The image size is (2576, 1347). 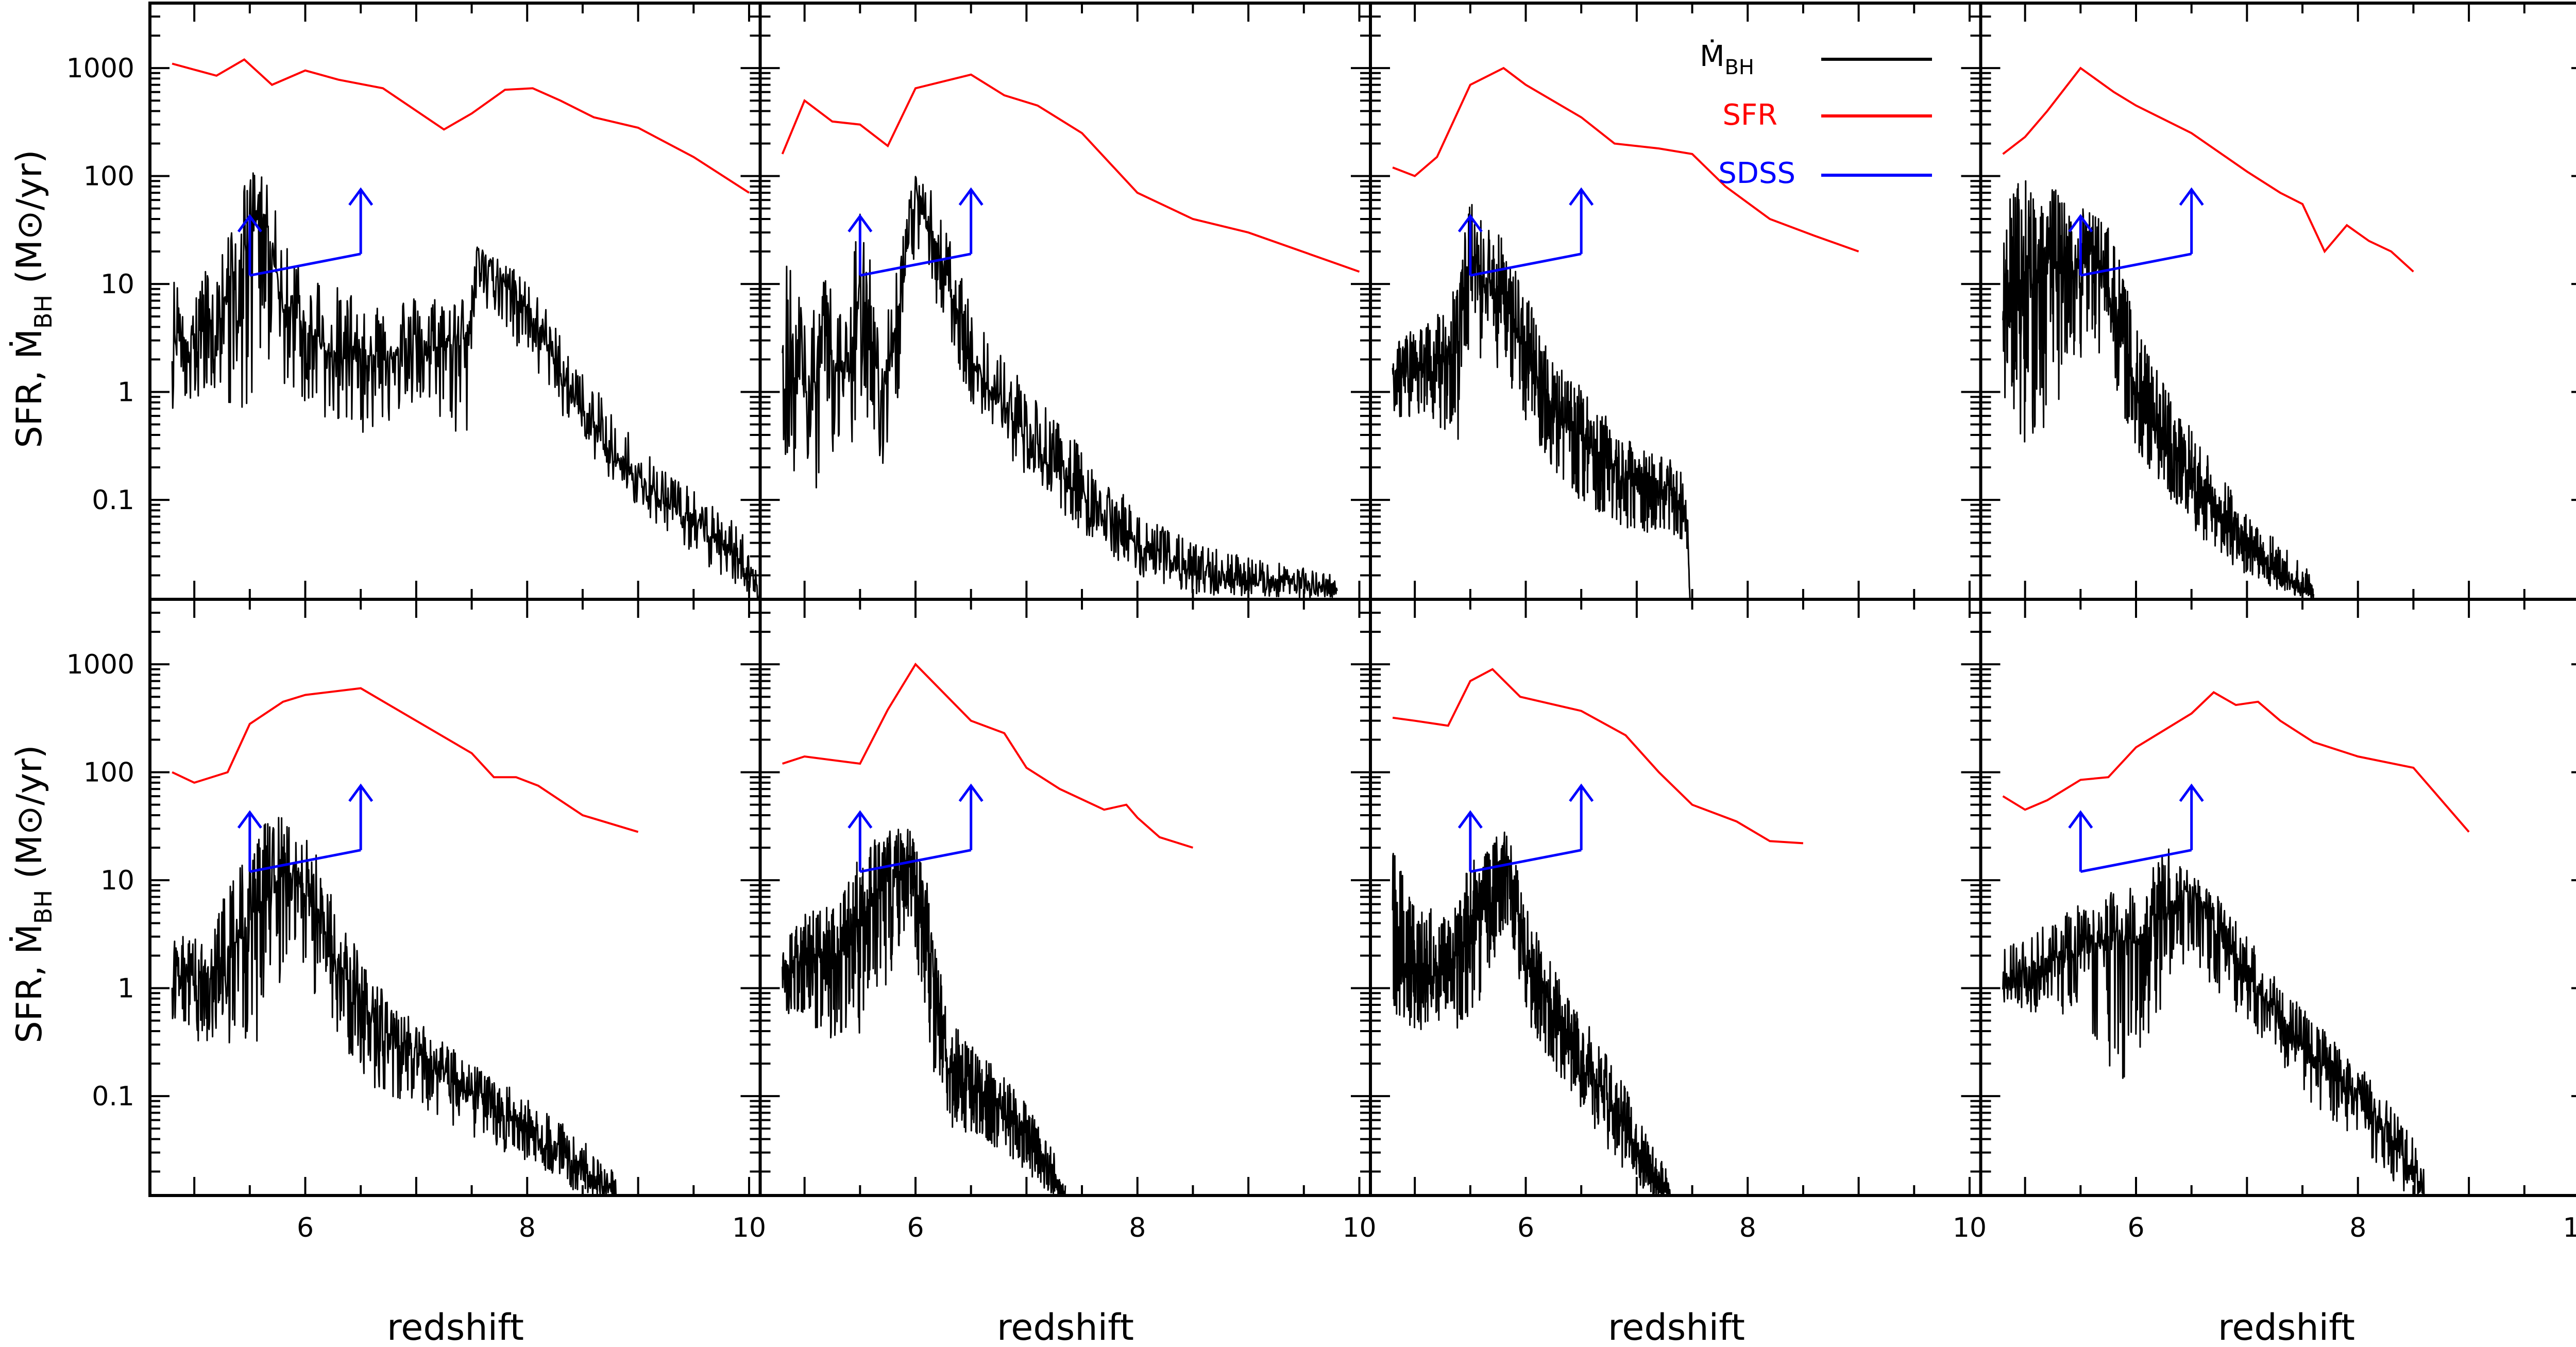 I want to click on svg-text: ṀBH, so click(x=1727, y=59).